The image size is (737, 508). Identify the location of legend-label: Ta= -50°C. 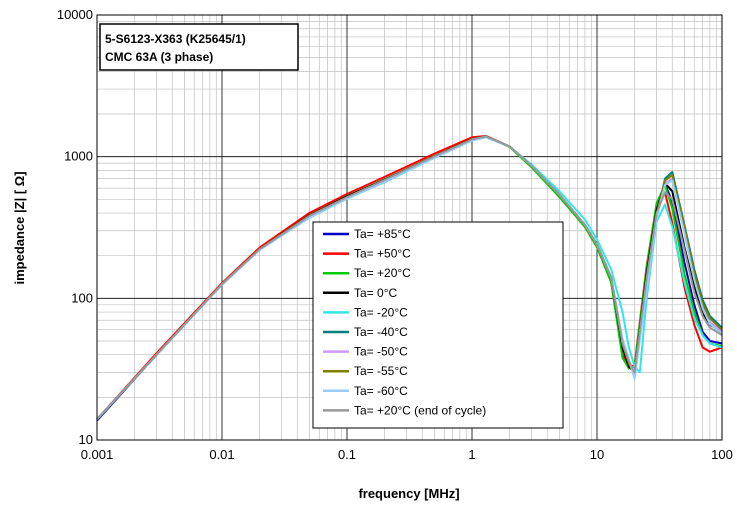
(381, 352).